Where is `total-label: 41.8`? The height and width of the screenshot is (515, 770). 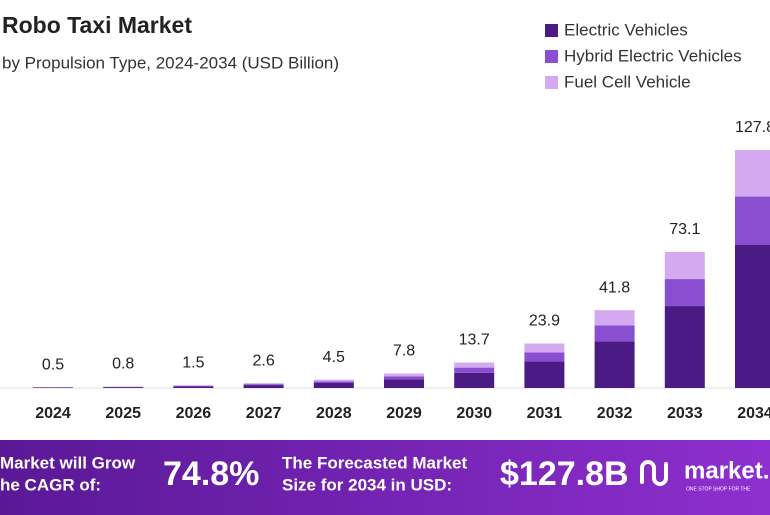 total-label: 41.8 is located at coordinates (614, 287).